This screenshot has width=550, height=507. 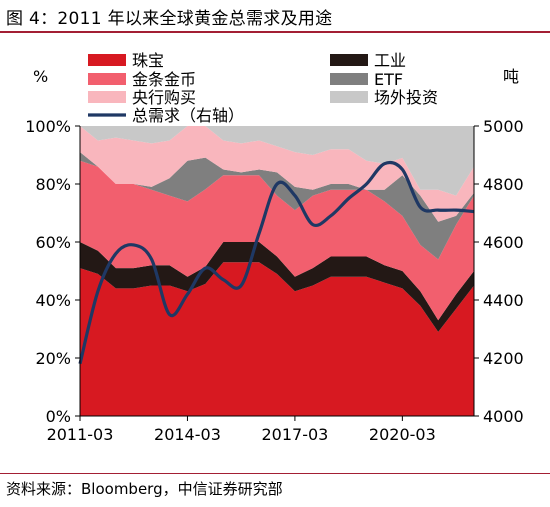 What do you see at coordinates (503, 242) in the screenshot?
I see `right-tick-label: 4600` at bounding box center [503, 242].